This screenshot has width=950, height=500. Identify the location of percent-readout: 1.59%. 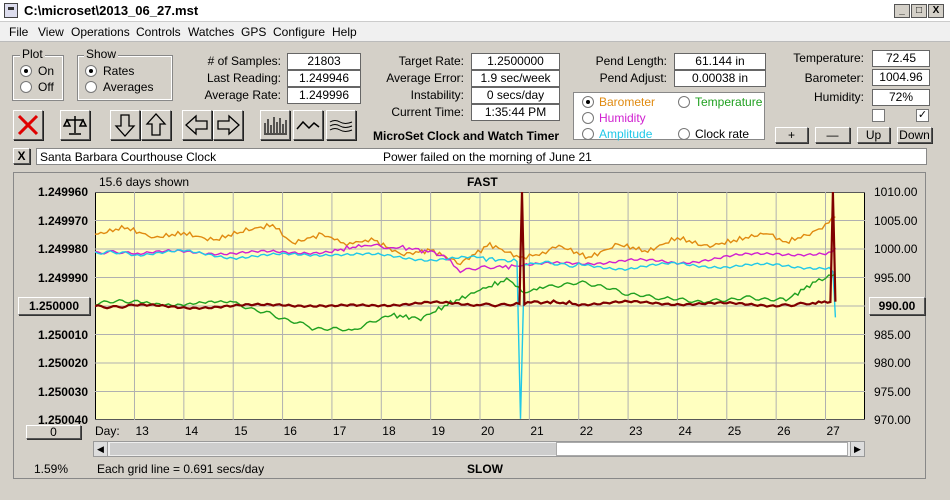
(51, 469).